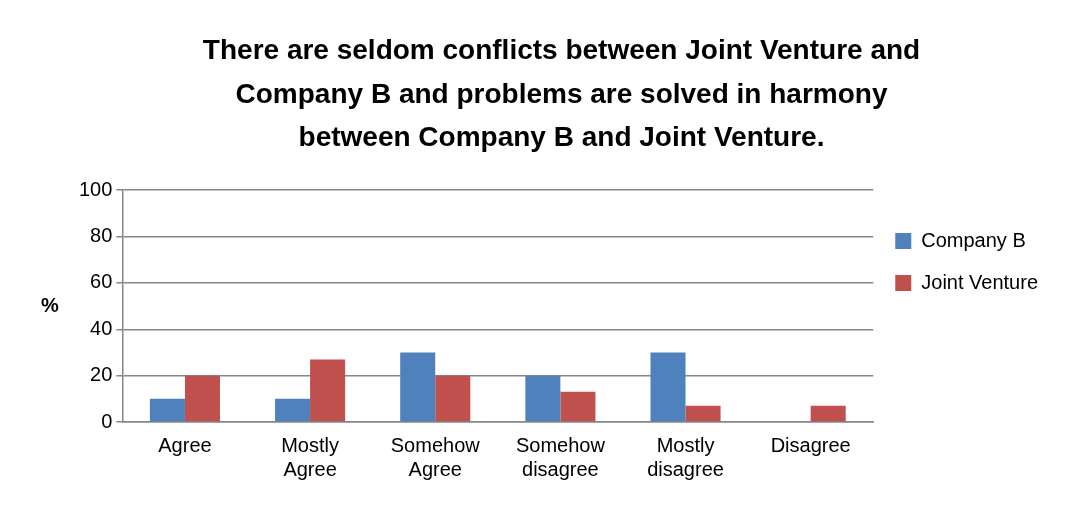 The image size is (1070, 508). I want to click on x-tick-label: Somehow Agree, so click(435, 456).